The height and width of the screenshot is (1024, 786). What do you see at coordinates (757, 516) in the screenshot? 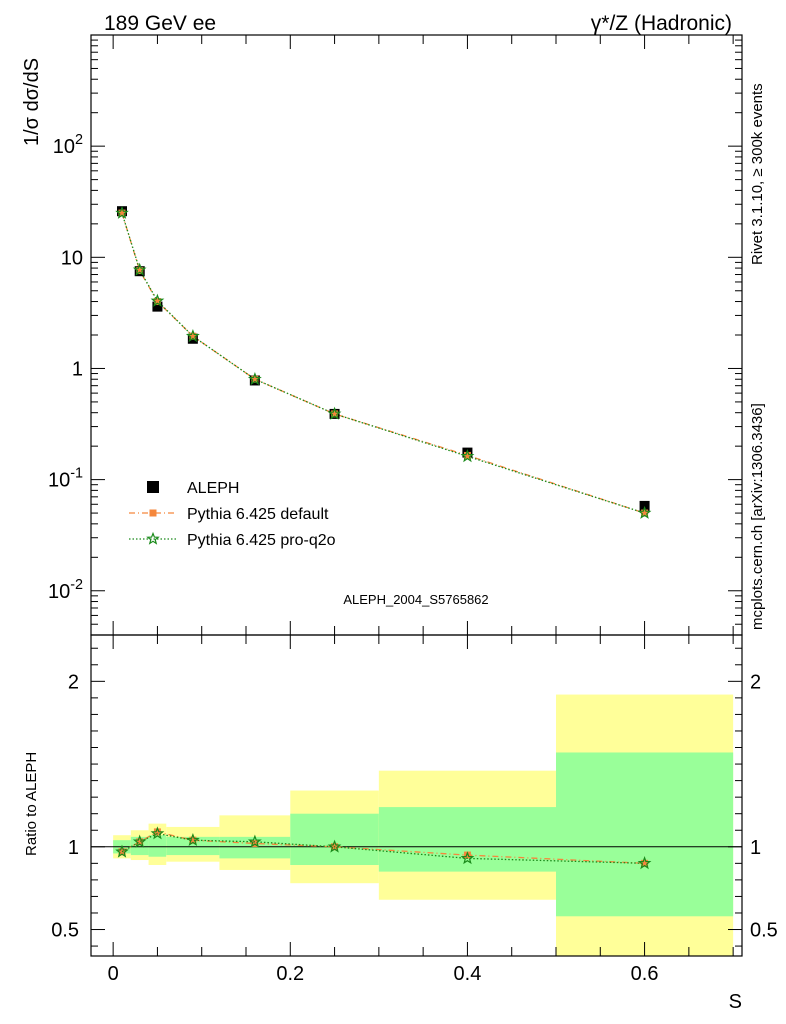
I see `mcplots-label: mcplots.cern.ch [arXiv:1306.3436]` at bounding box center [757, 516].